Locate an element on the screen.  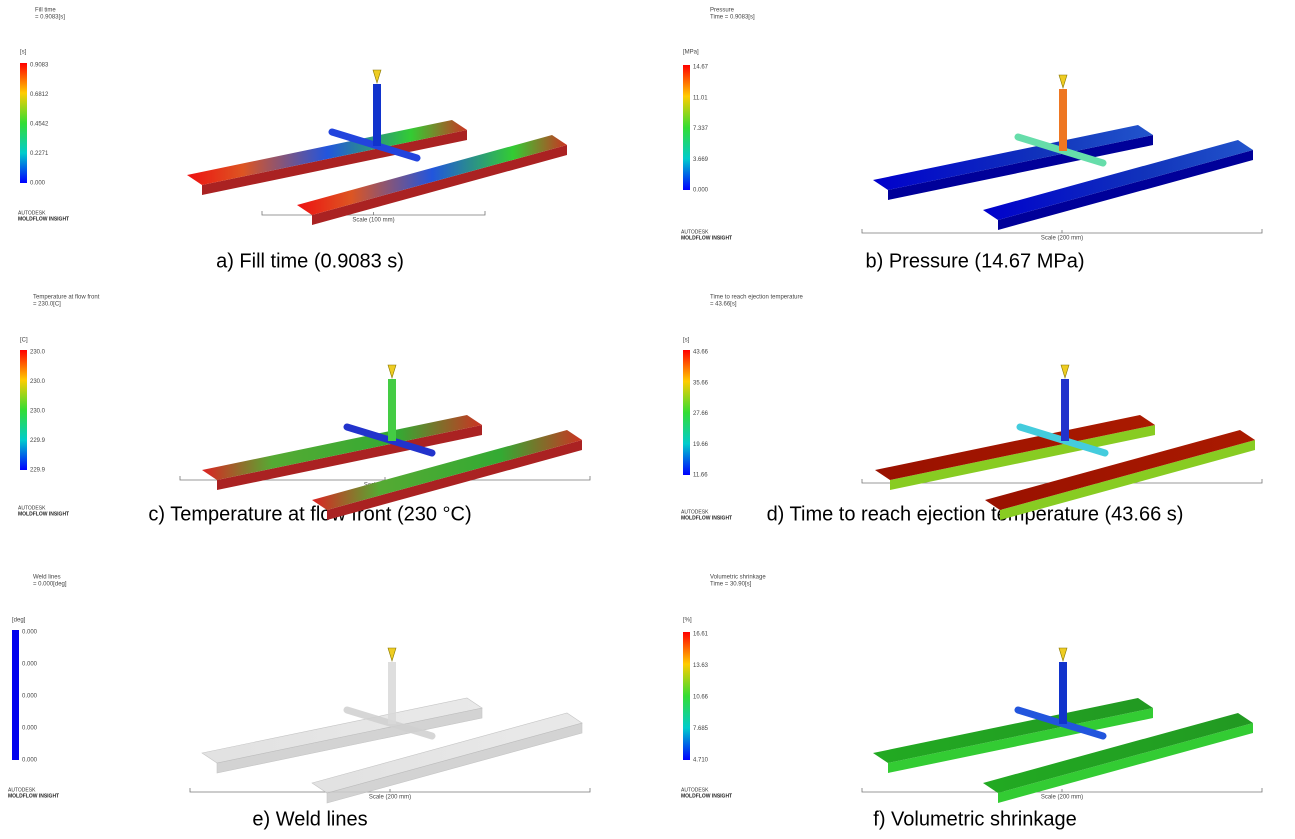
legend-tick-label: 0.9083 is located at coordinates (39, 66).